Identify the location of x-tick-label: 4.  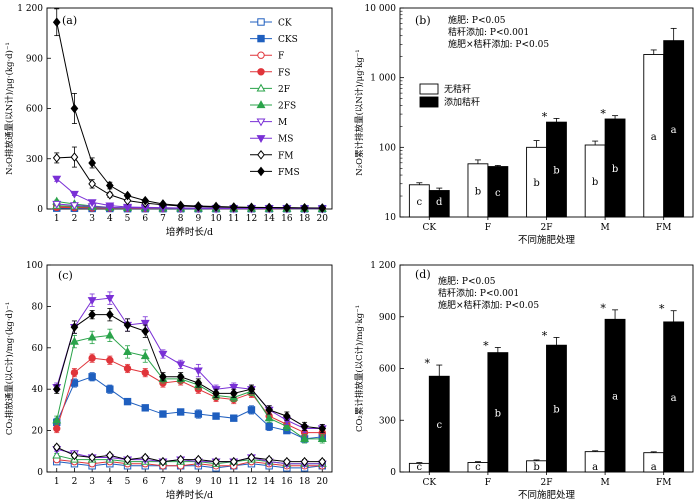
(110, 482).